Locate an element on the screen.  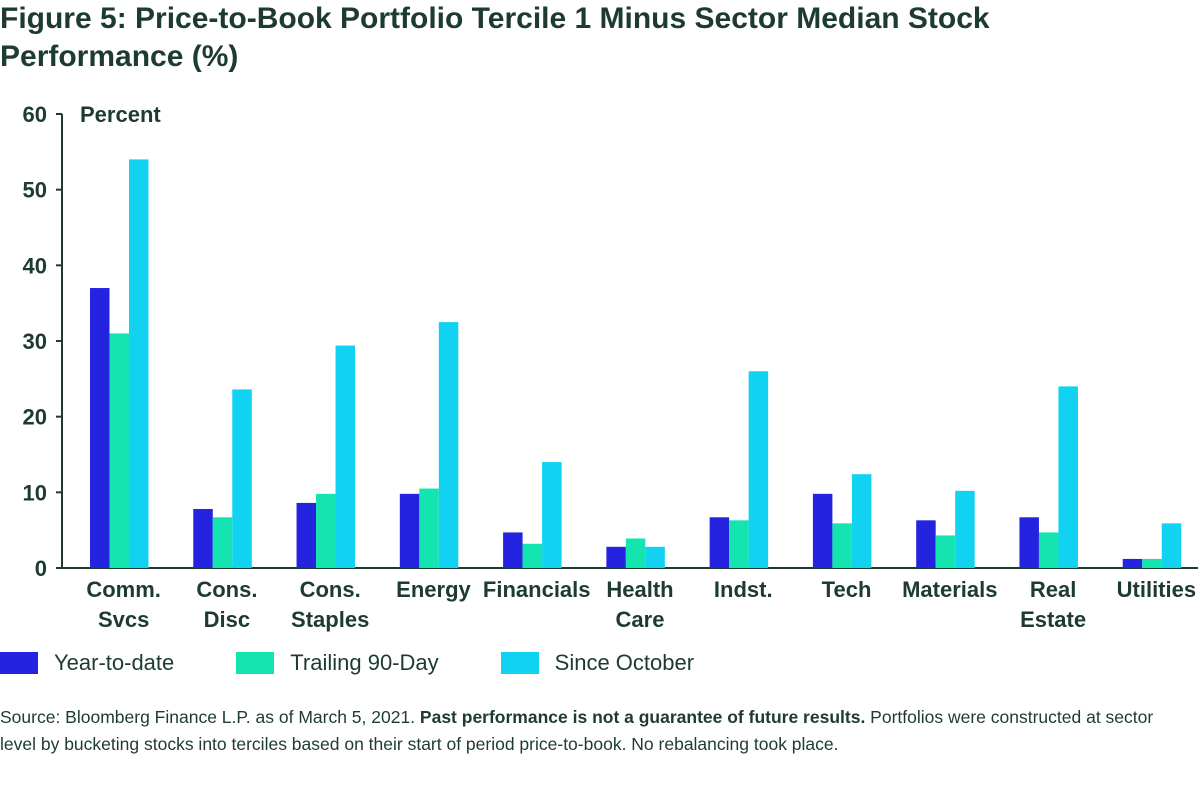
x-category-label-line: Indst. is located at coordinates (743, 589).